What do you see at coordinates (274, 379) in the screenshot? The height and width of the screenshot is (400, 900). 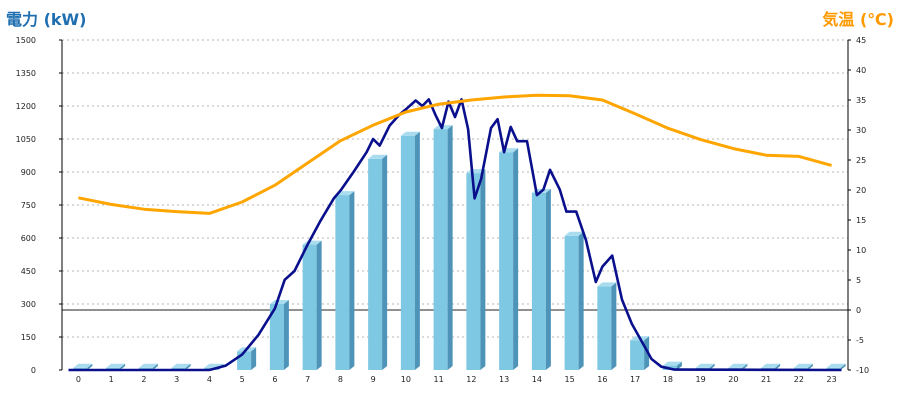 I see `x-tick-label: 6` at bounding box center [274, 379].